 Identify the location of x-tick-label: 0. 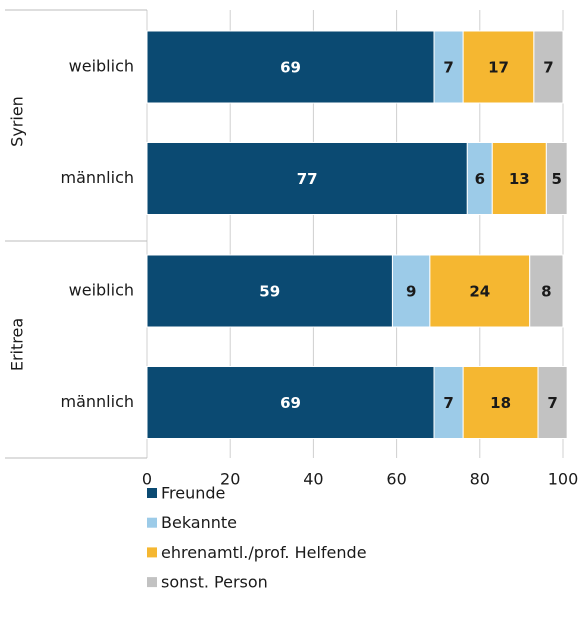
(147, 479).